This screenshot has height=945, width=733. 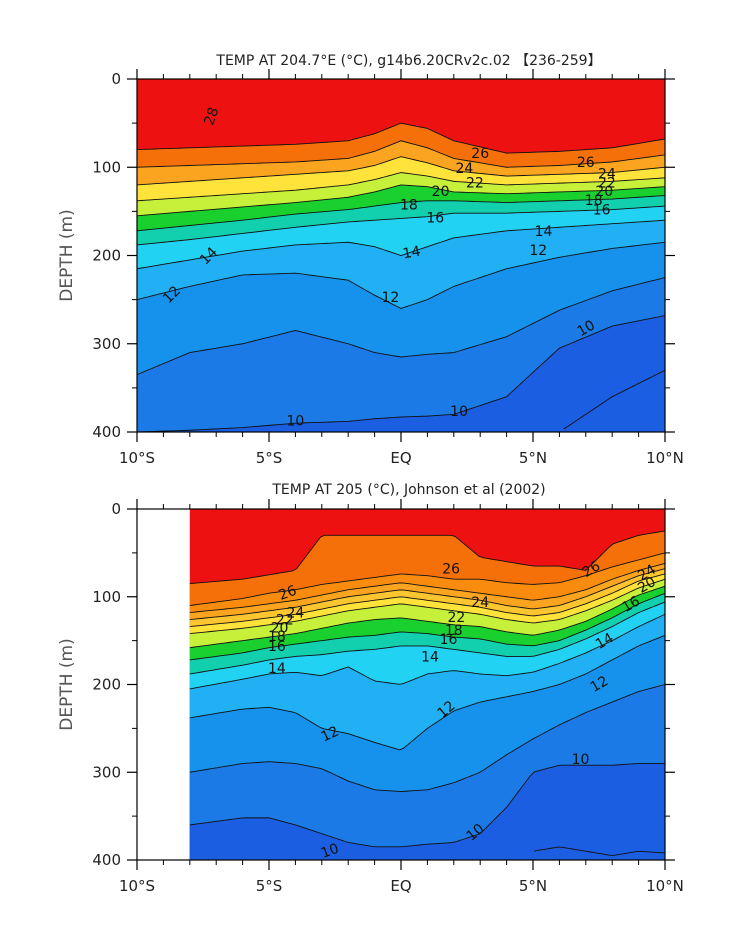 What do you see at coordinates (116, 79) in the screenshot?
I see `y-tick-label: 0` at bounding box center [116, 79].